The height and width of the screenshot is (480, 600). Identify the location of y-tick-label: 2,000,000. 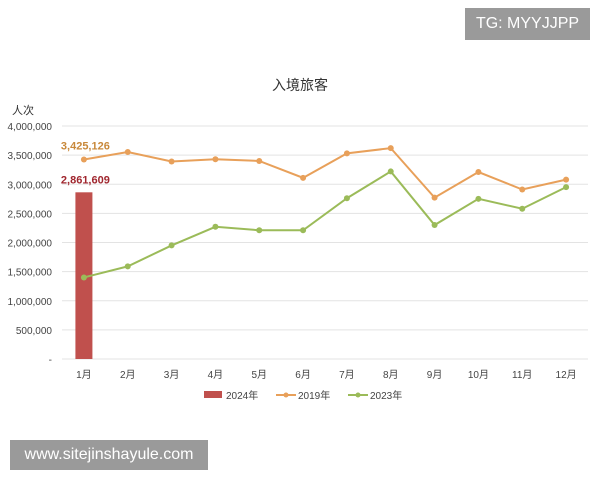
(30, 244).